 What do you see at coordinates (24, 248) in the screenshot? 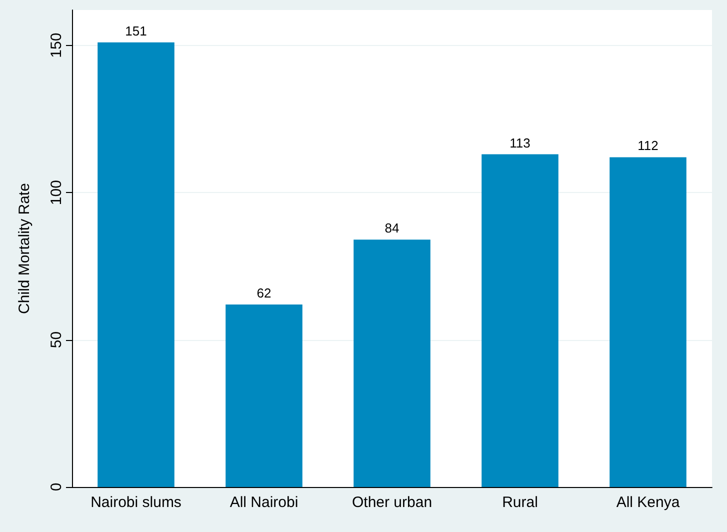
I see `y-axis-title: Child Mortality Rate` at bounding box center [24, 248].